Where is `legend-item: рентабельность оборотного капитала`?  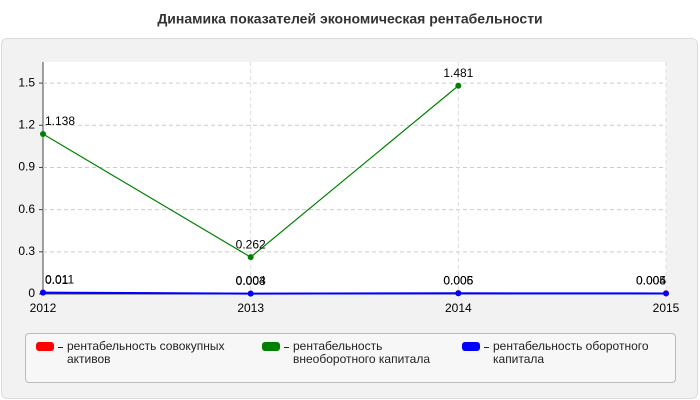
legend-item: рентабельность оборотного капитала is located at coordinates (560, 353).